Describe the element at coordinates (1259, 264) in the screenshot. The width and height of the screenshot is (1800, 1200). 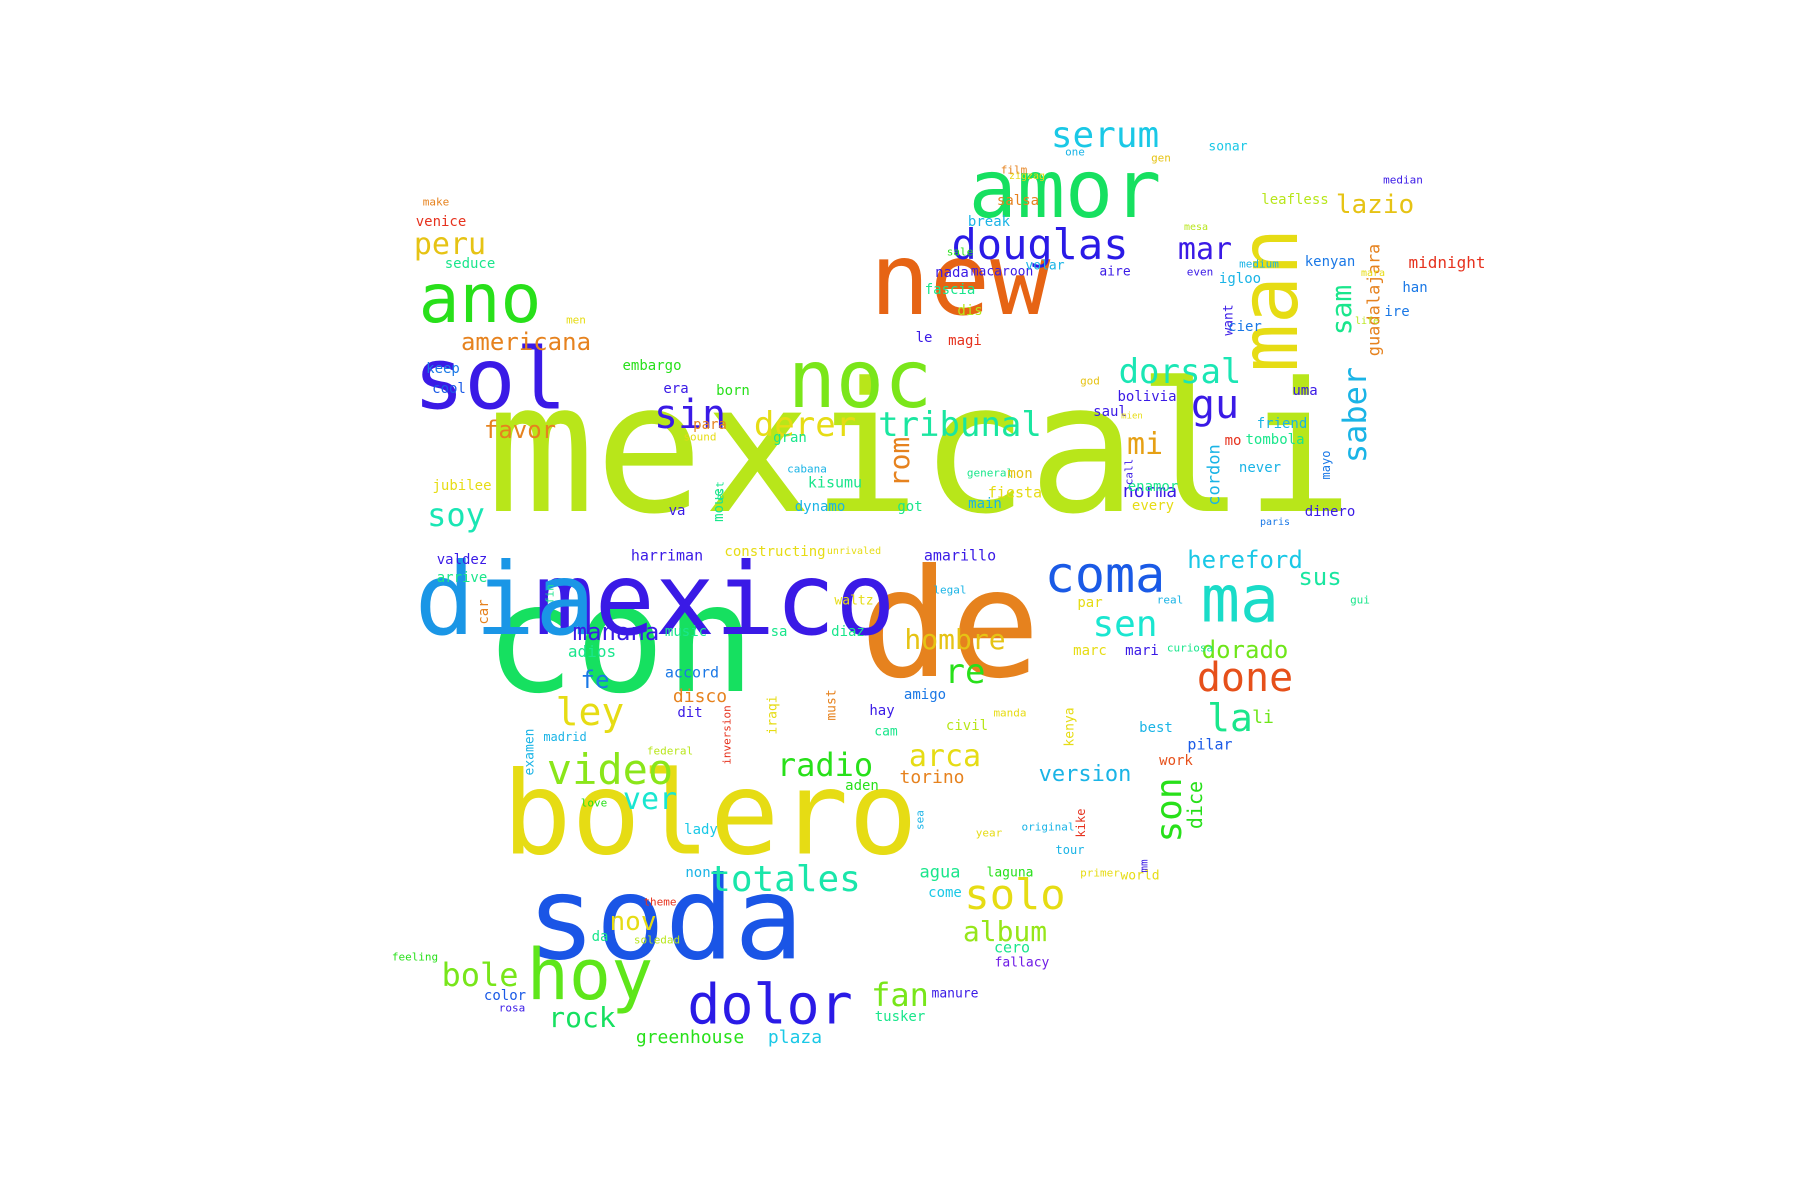
I see `word: medium` at that location.